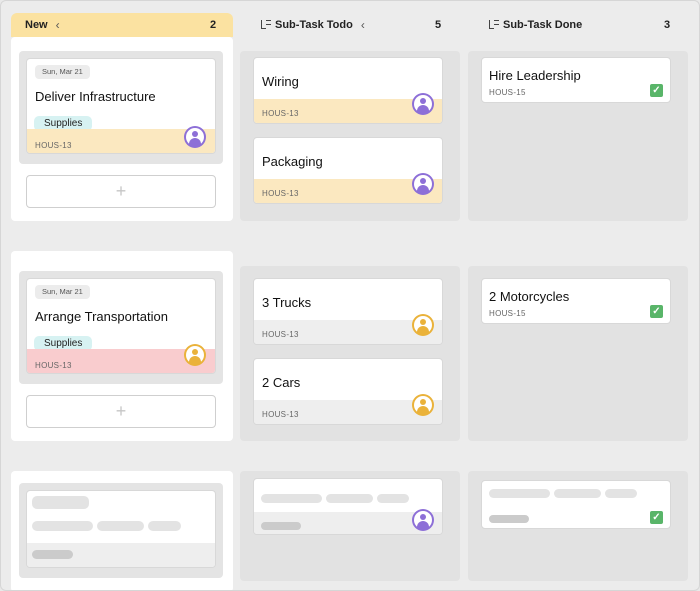  What do you see at coordinates (348, 170) in the screenshot?
I see `subtask-card: Packaging HOUS-13` at bounding box center [348, 170].